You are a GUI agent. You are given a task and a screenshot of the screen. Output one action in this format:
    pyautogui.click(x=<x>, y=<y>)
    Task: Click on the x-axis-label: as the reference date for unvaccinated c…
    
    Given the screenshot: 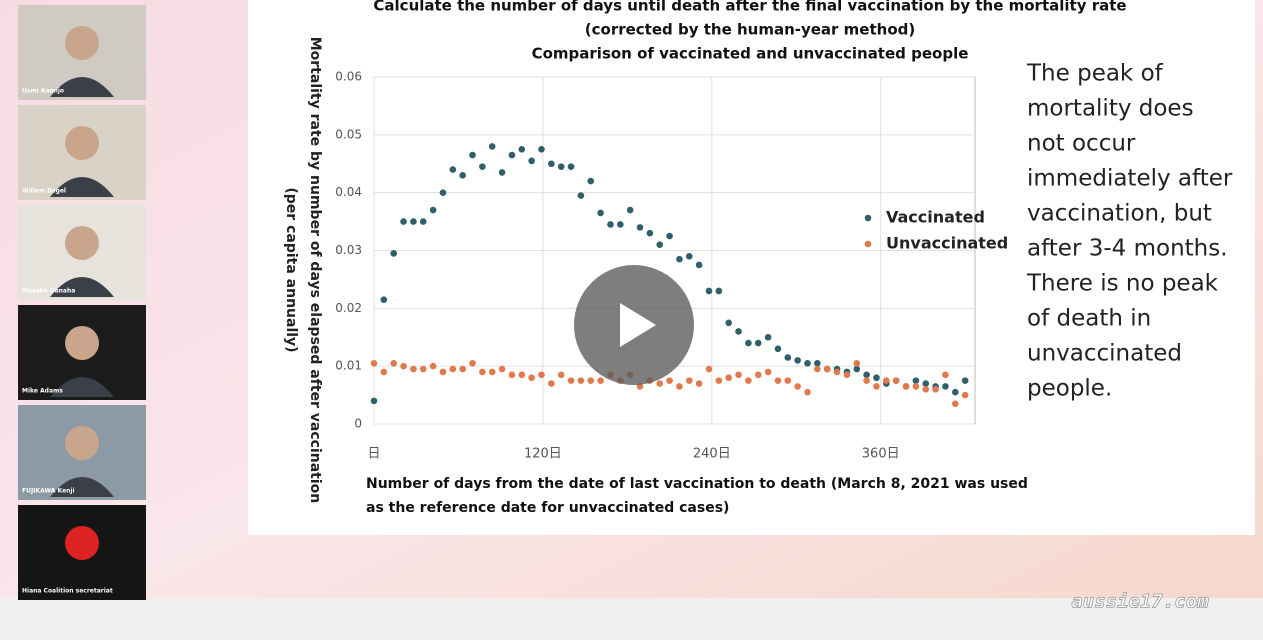 What is the action you would take?
    pyautogui.click(x=547, y=508)
    